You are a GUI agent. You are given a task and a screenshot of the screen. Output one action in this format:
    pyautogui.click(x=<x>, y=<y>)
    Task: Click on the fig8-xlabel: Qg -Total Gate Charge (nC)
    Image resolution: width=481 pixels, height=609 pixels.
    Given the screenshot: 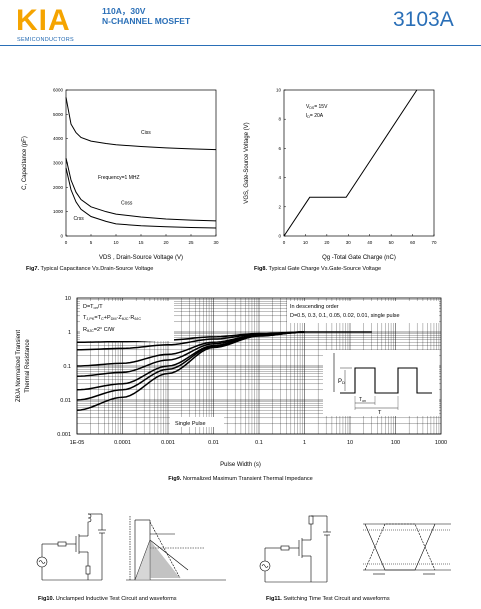 What is the action you would take?
    pyautogui.click(x=359, y=258)
    